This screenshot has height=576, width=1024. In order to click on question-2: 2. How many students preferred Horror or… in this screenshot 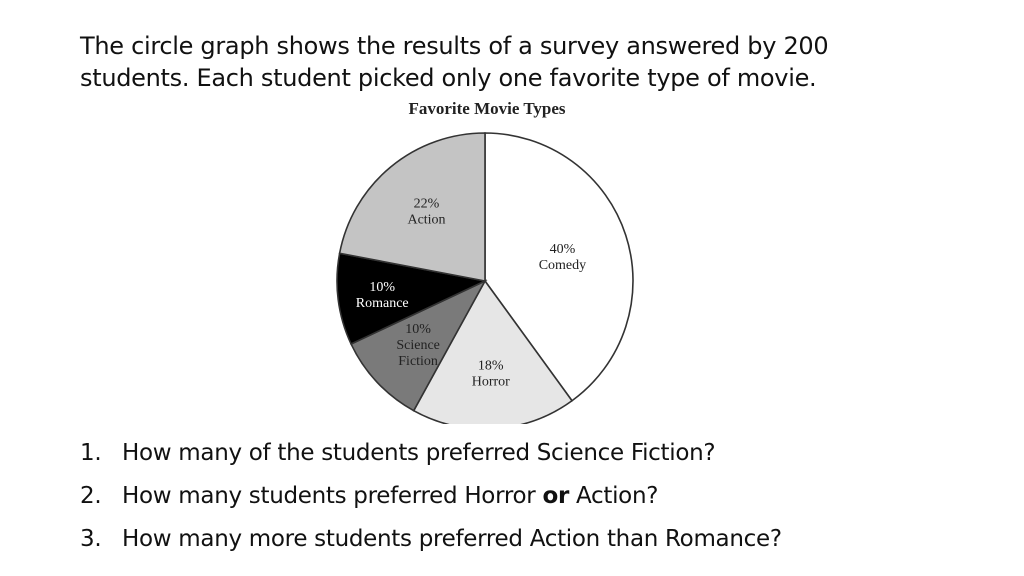, I will do `click(431, 500)`.